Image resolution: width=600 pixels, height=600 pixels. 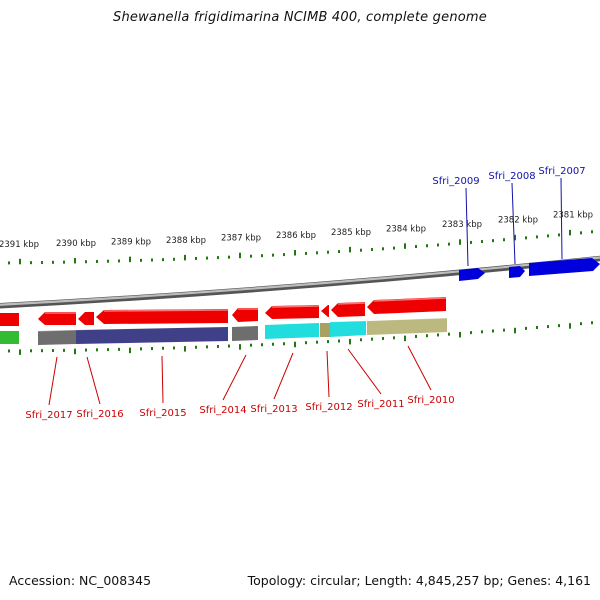 What do you see at coordinates (273, 409) in the screenshot?
I see `gene-label-sfri-2013: Sfri_2013` at bounding box center [273, 409].